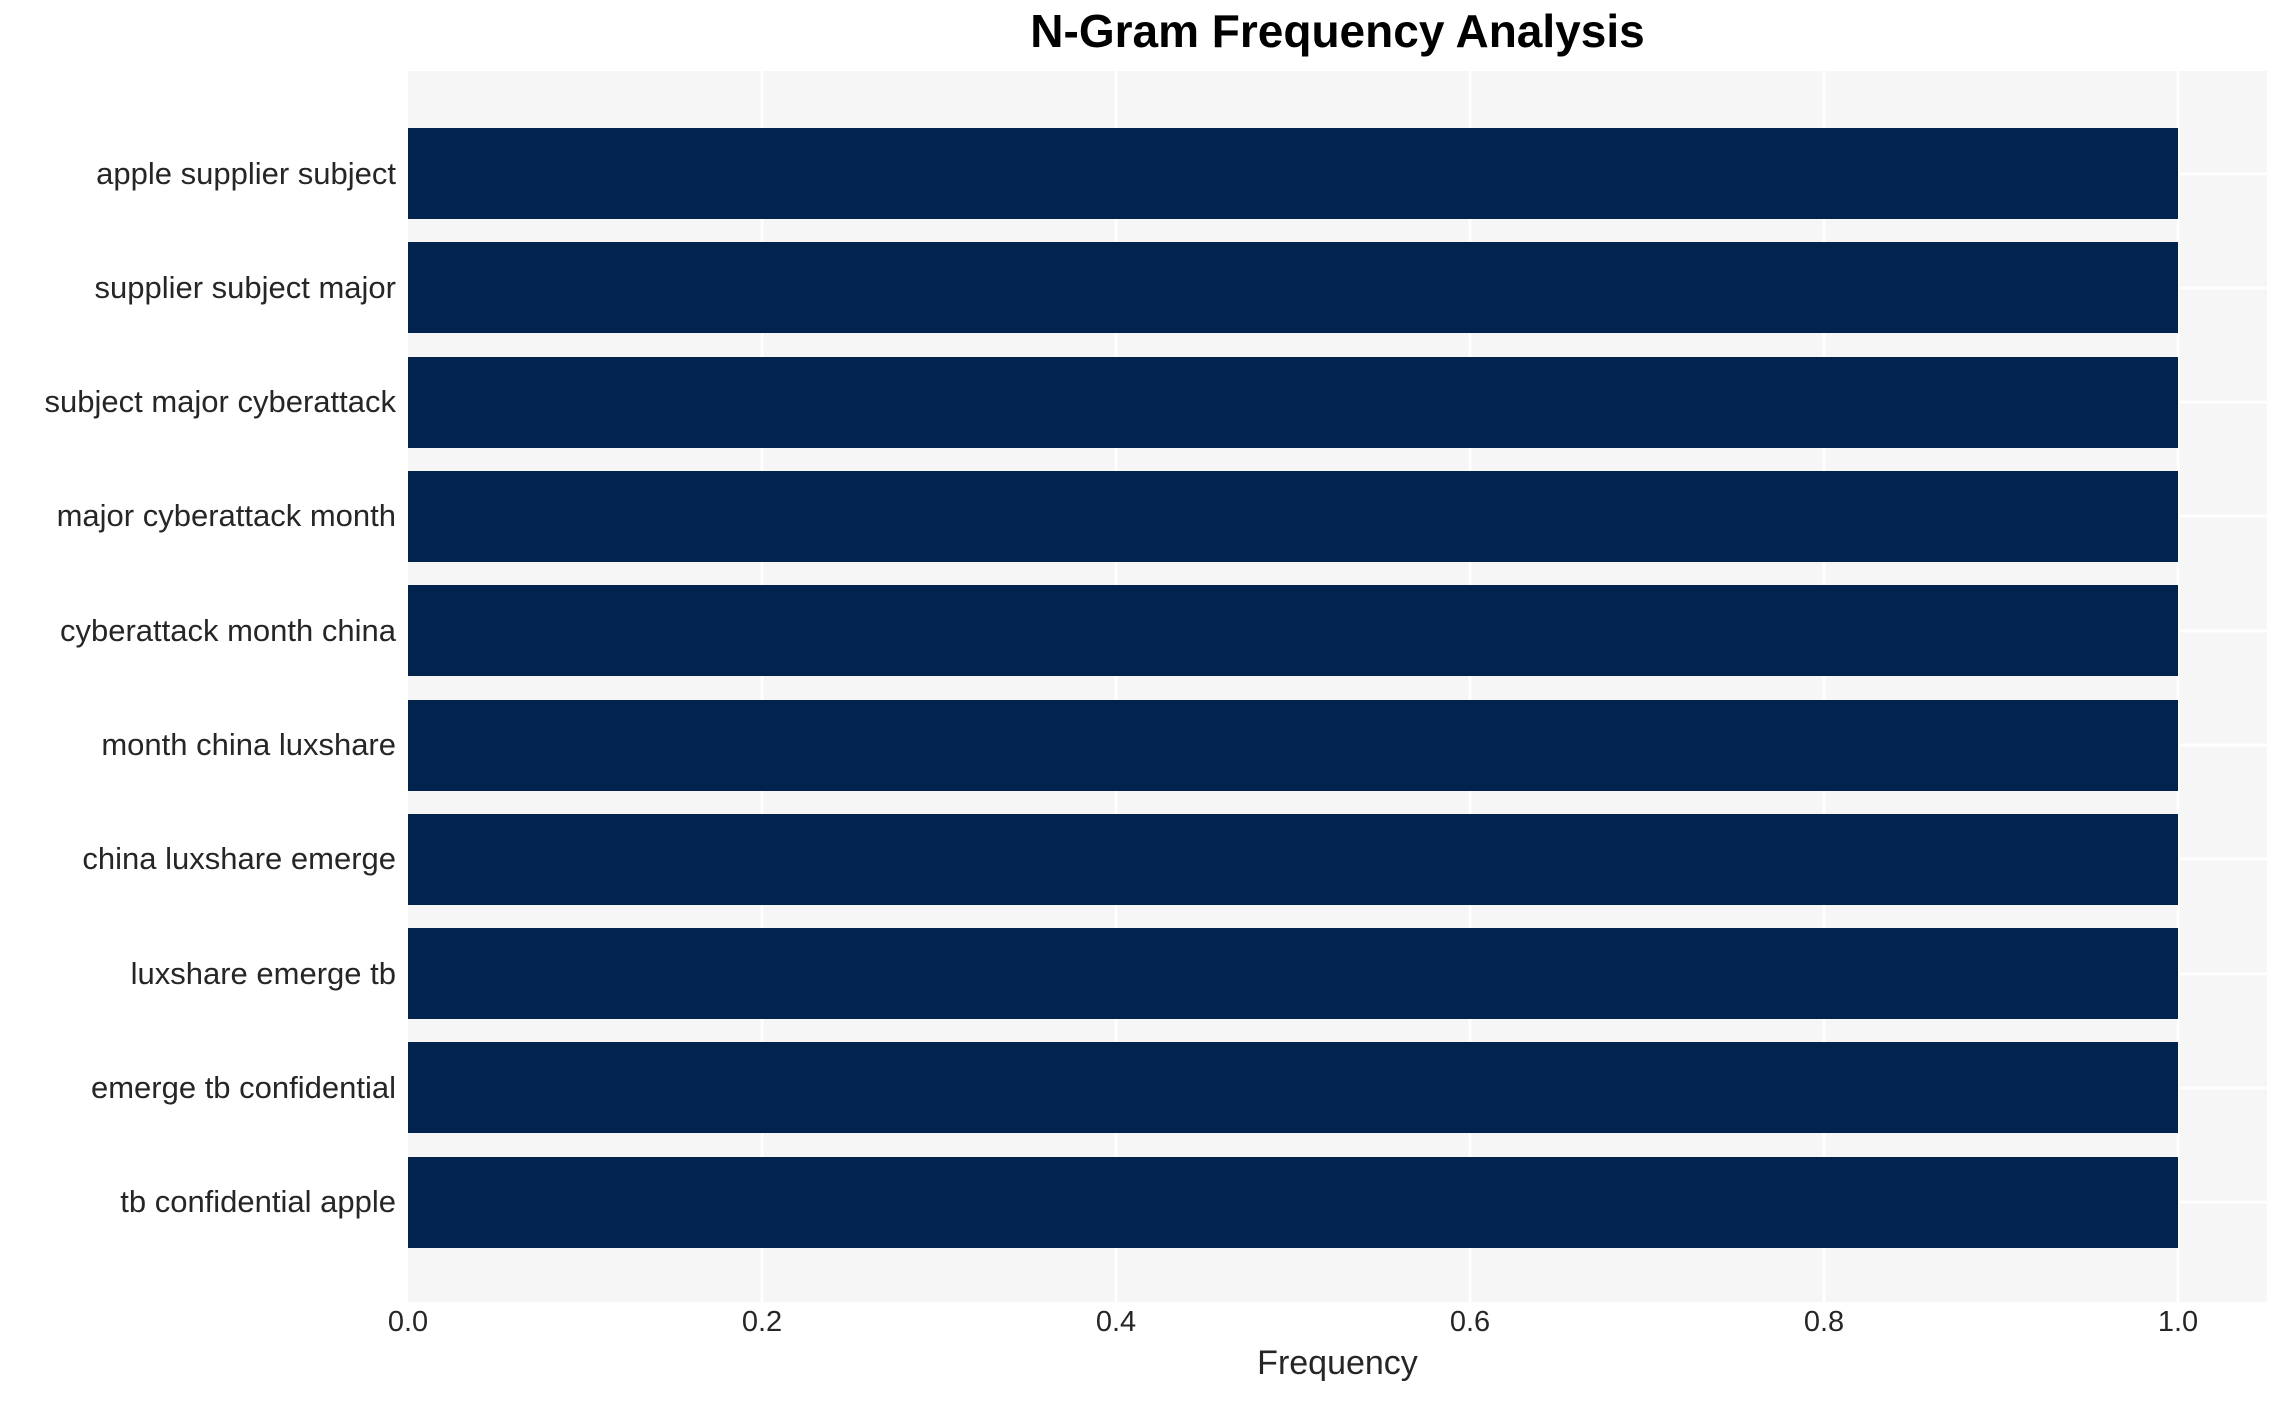 The height and width of the screenshot is (1402, 2287). I want to click on y-axis-label: cyberattack month china, so click(227, 630).